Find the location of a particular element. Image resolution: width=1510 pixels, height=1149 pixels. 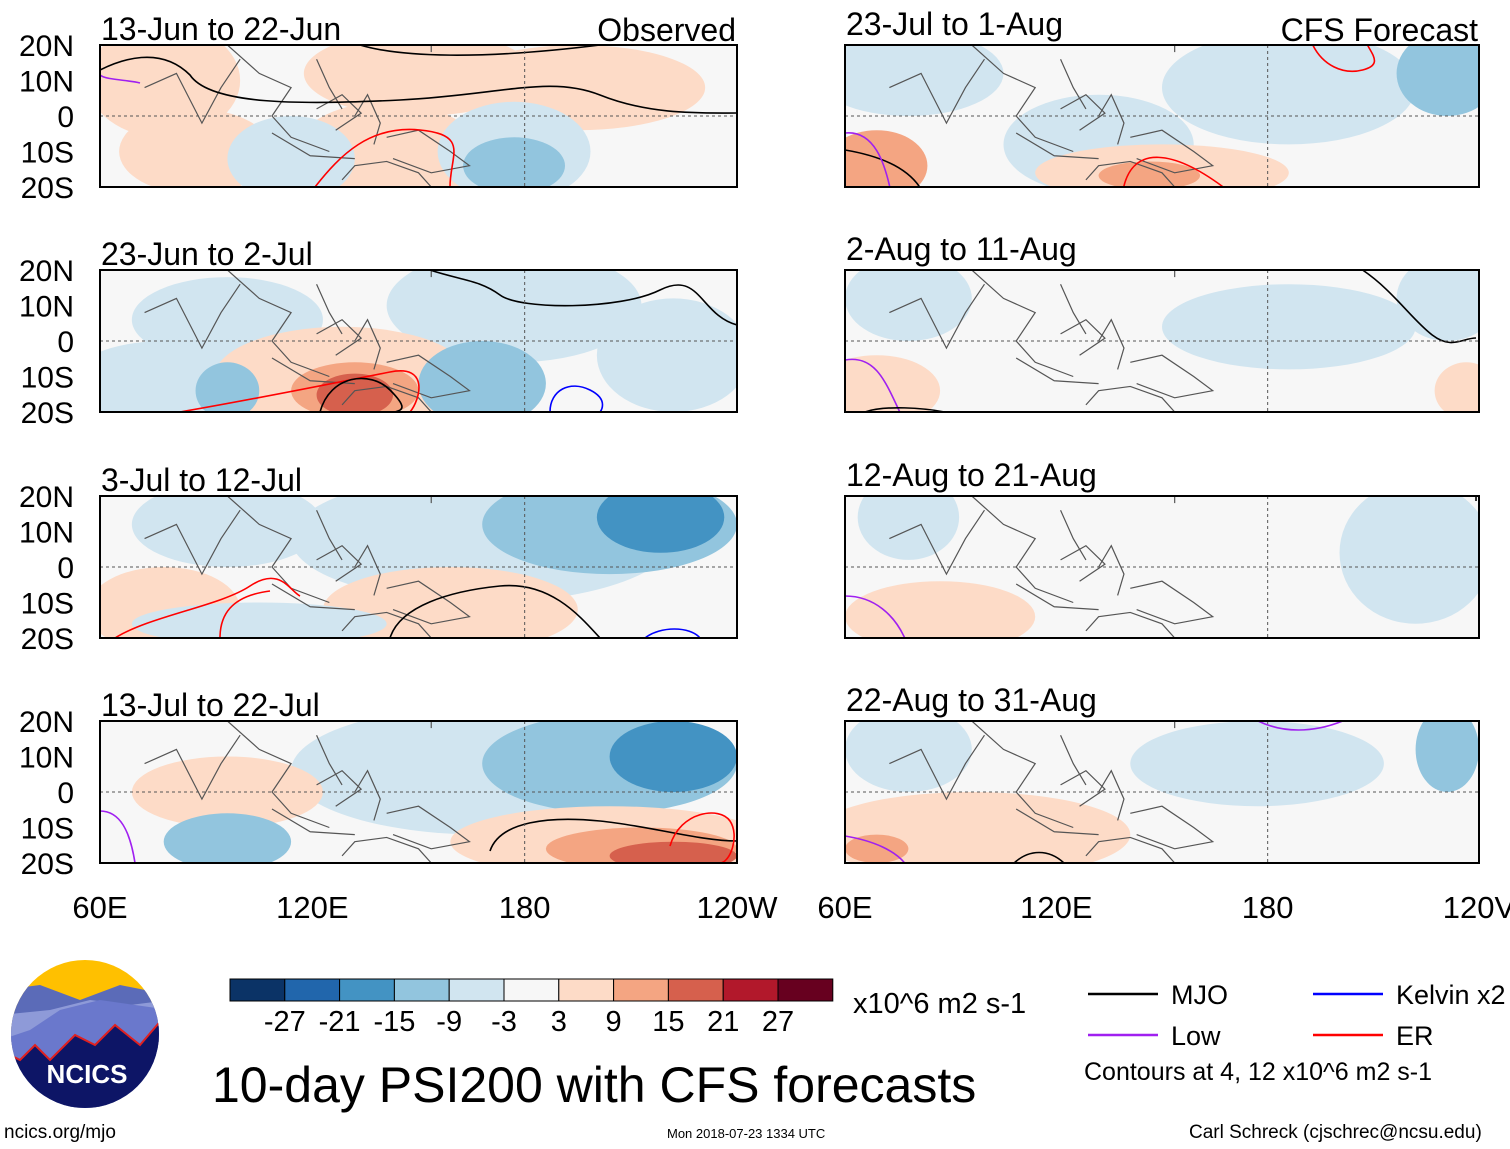

legend-item-mjo: MJO is located at coordinates (1158, 995).